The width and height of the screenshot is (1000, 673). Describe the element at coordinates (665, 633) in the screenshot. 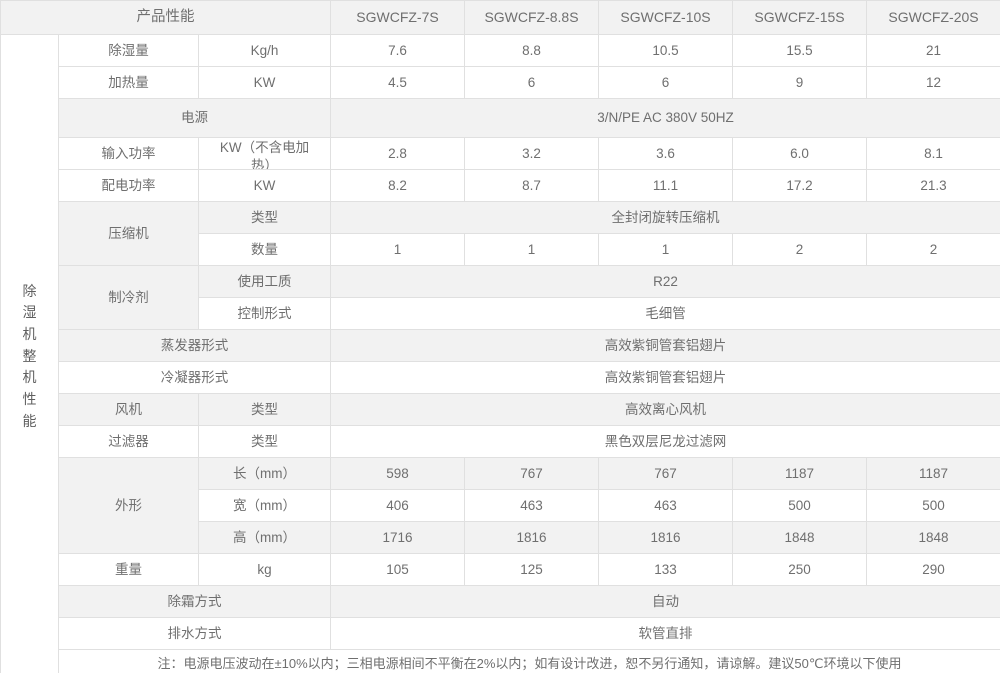

I see `cell-drainage-merged: 软管直排` at that location.